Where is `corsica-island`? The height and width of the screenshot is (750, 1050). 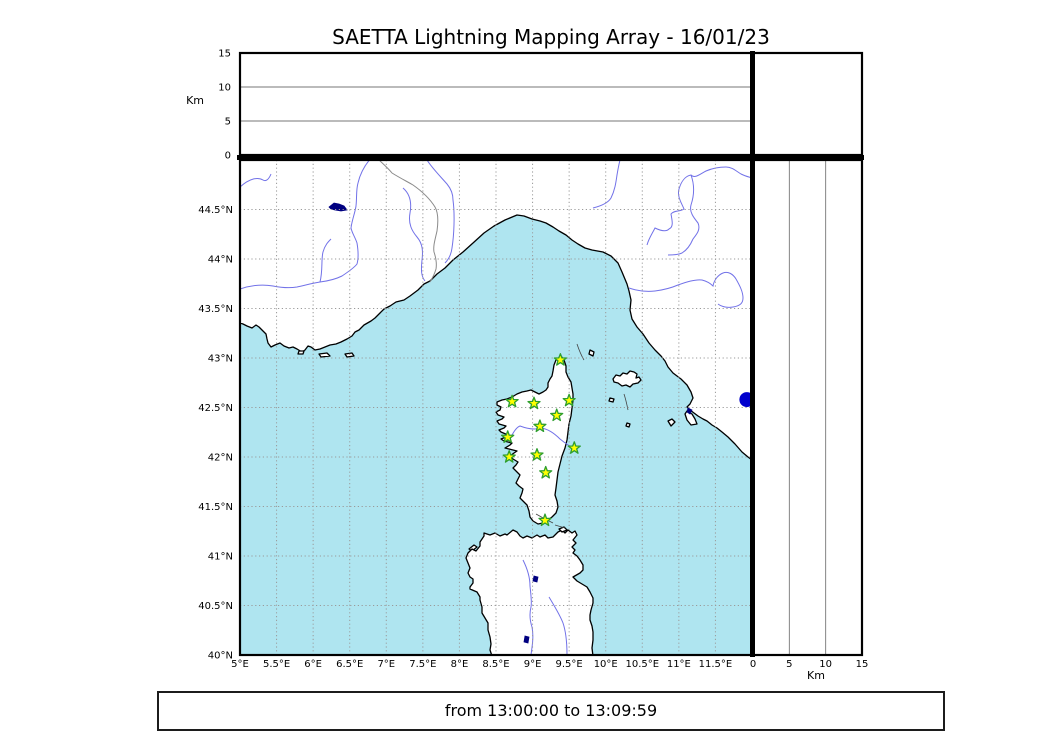
corsica-island is located at coordinates (534, 440).